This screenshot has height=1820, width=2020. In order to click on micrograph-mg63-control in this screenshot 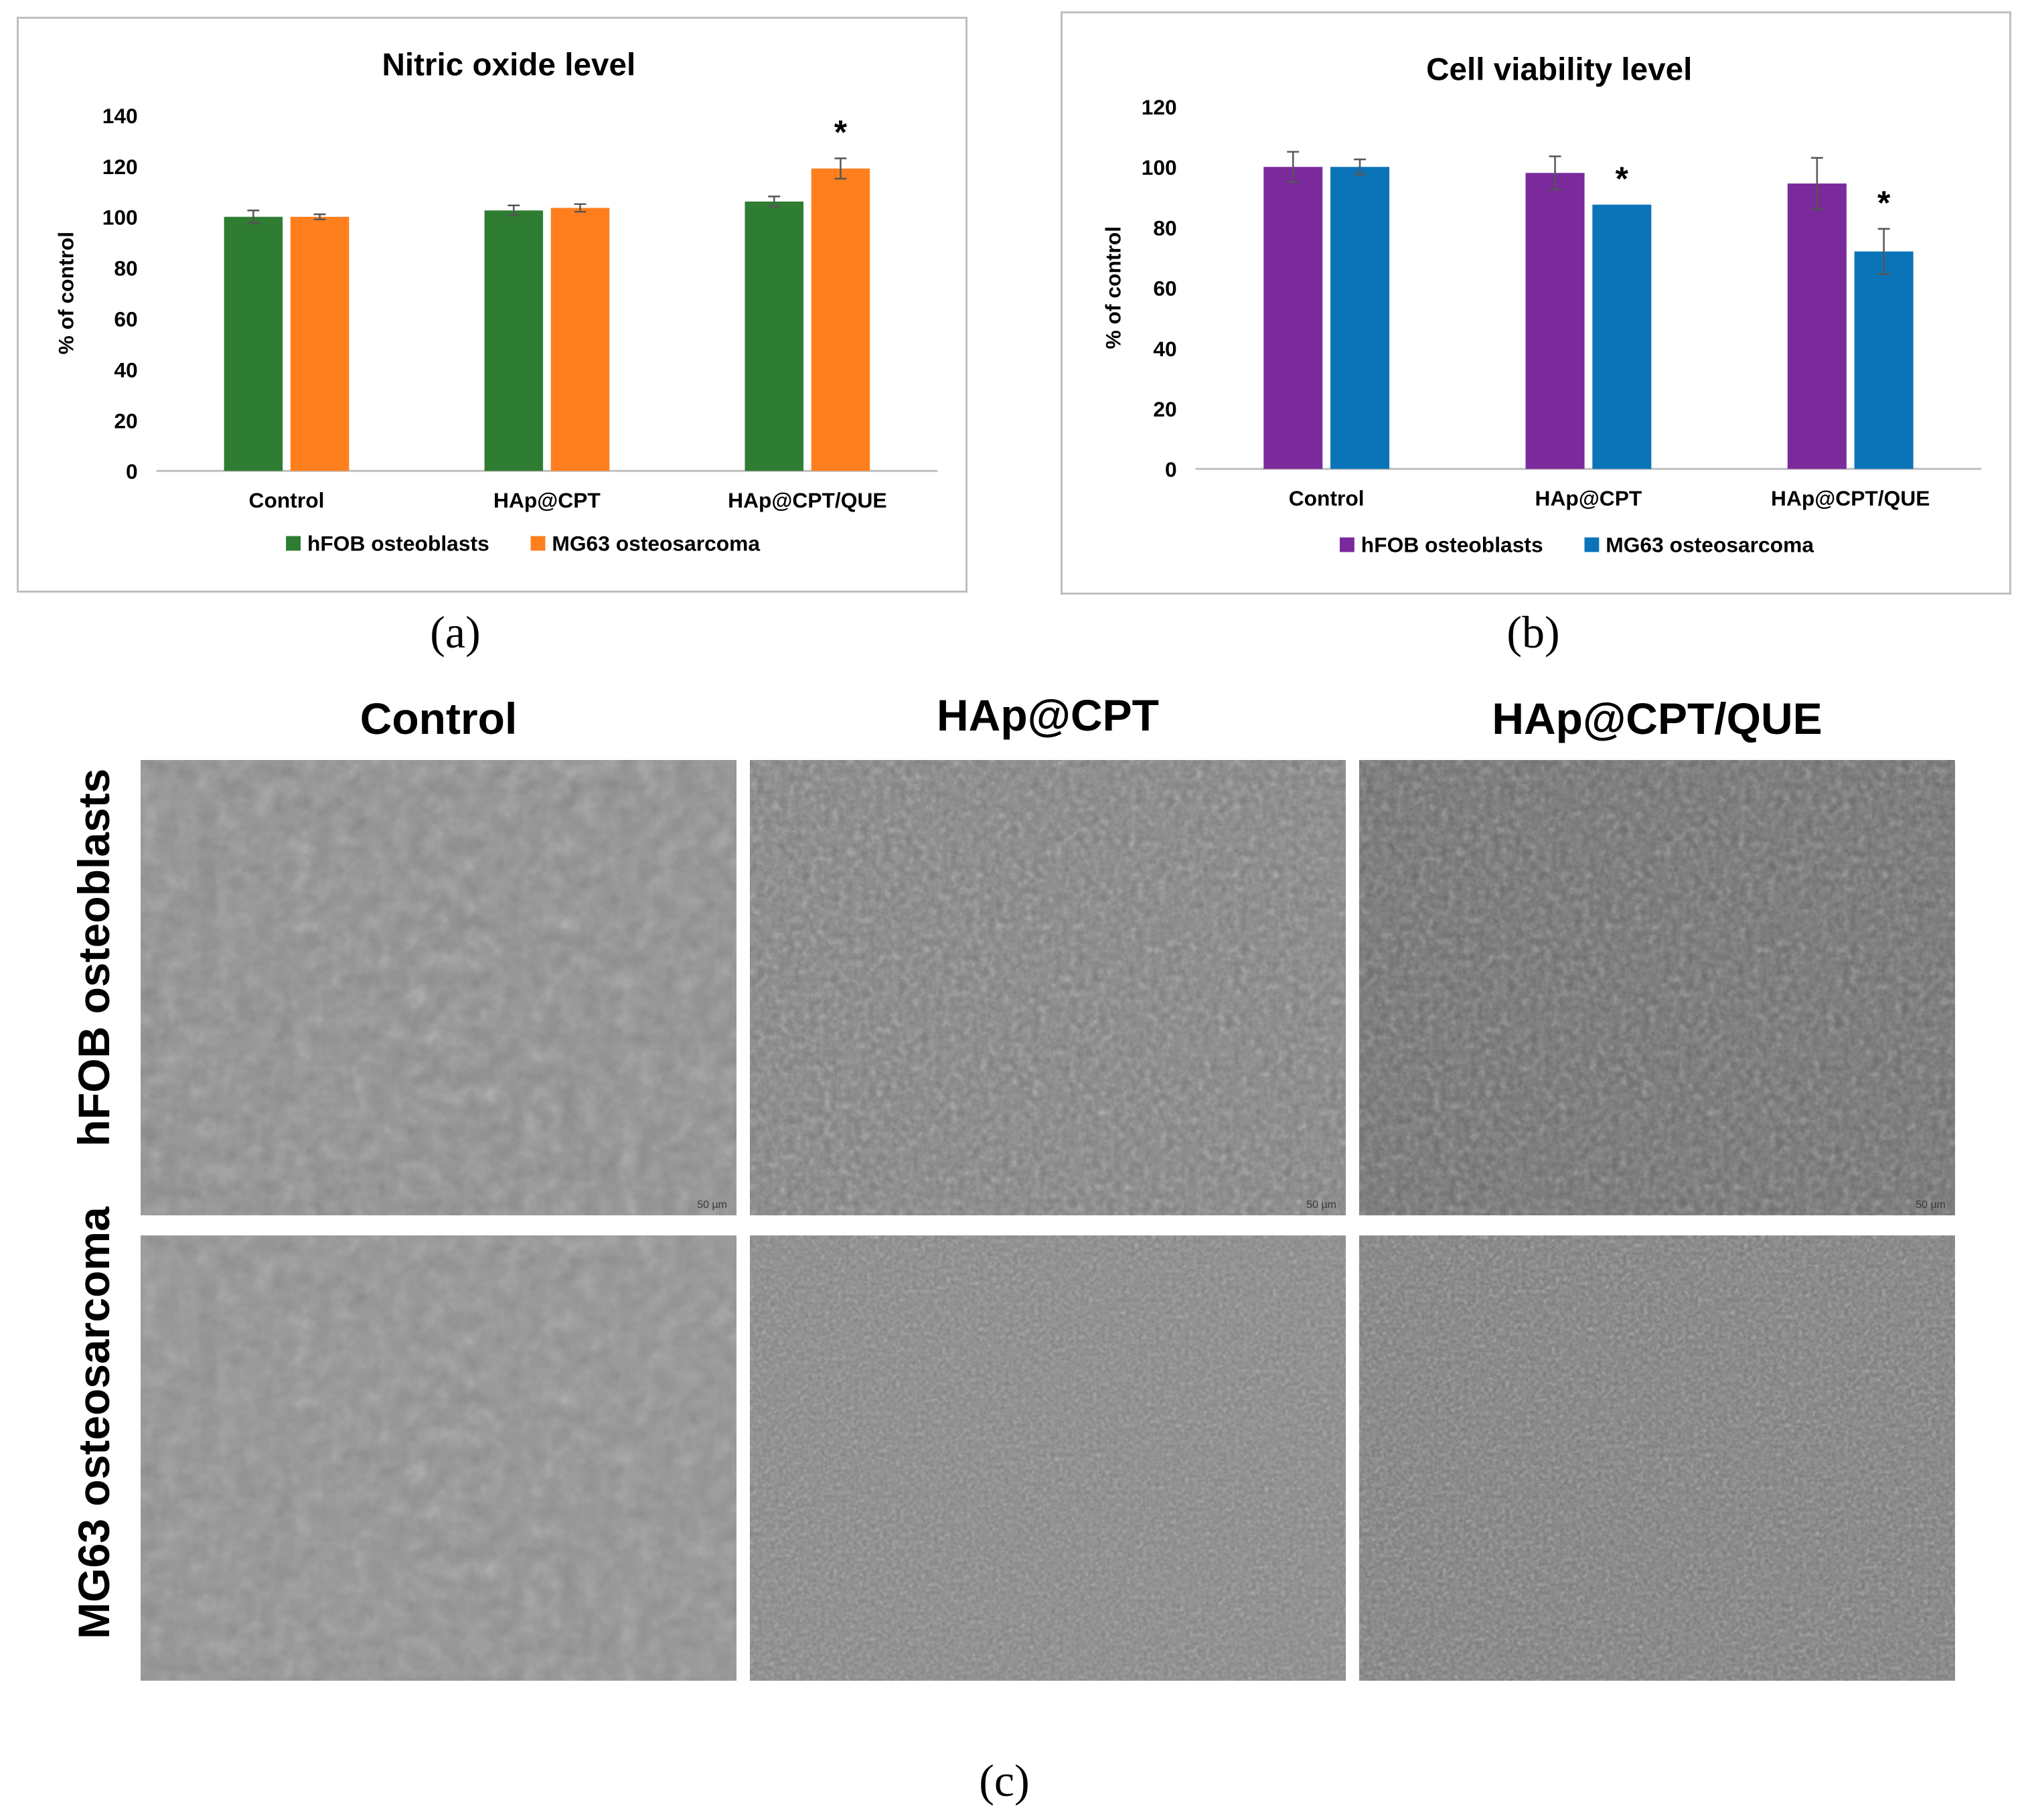, I will do `click(438, 1458)`.